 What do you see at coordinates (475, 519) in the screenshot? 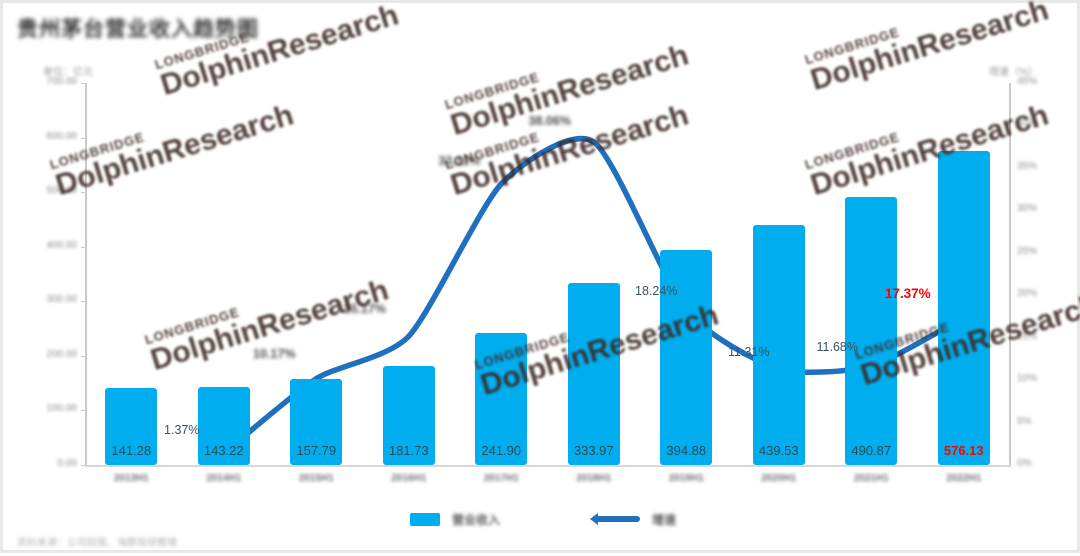
I see `legend-revenue-label: 营业收入` at bounding box center [475, 519].